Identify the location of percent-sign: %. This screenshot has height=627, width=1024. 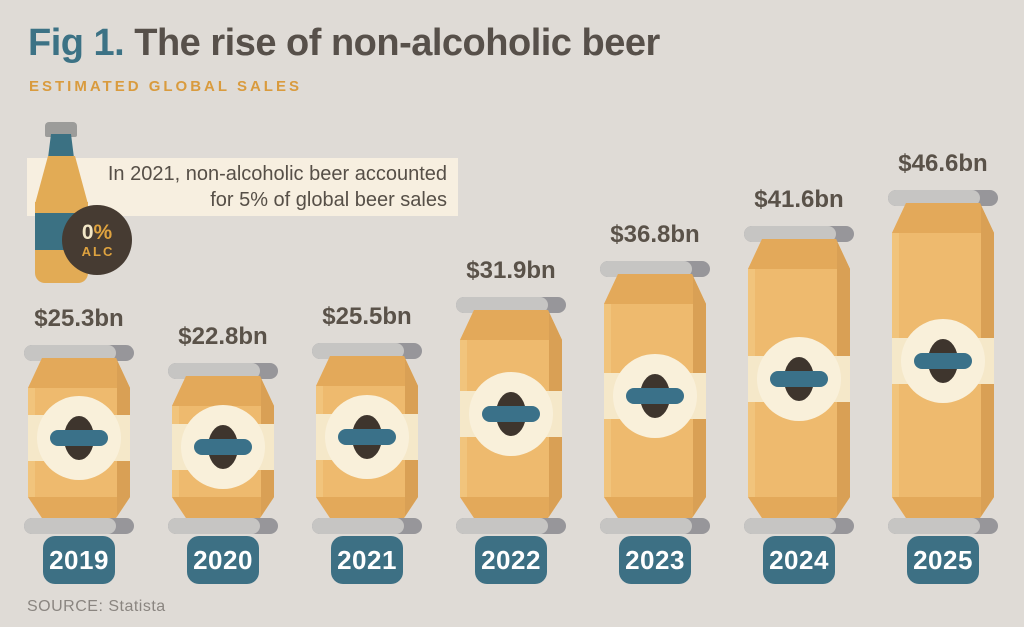
(103, 232).